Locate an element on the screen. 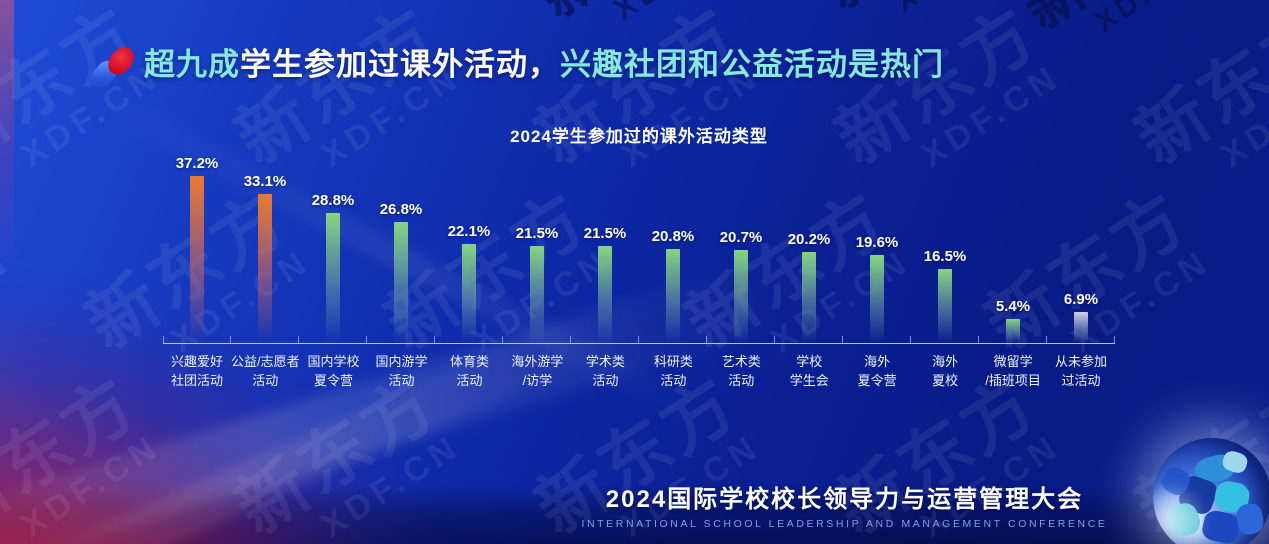 This screenshot has width=1269, height=544. bar-value-label: 19.6% is located at coordinates (877, 242).